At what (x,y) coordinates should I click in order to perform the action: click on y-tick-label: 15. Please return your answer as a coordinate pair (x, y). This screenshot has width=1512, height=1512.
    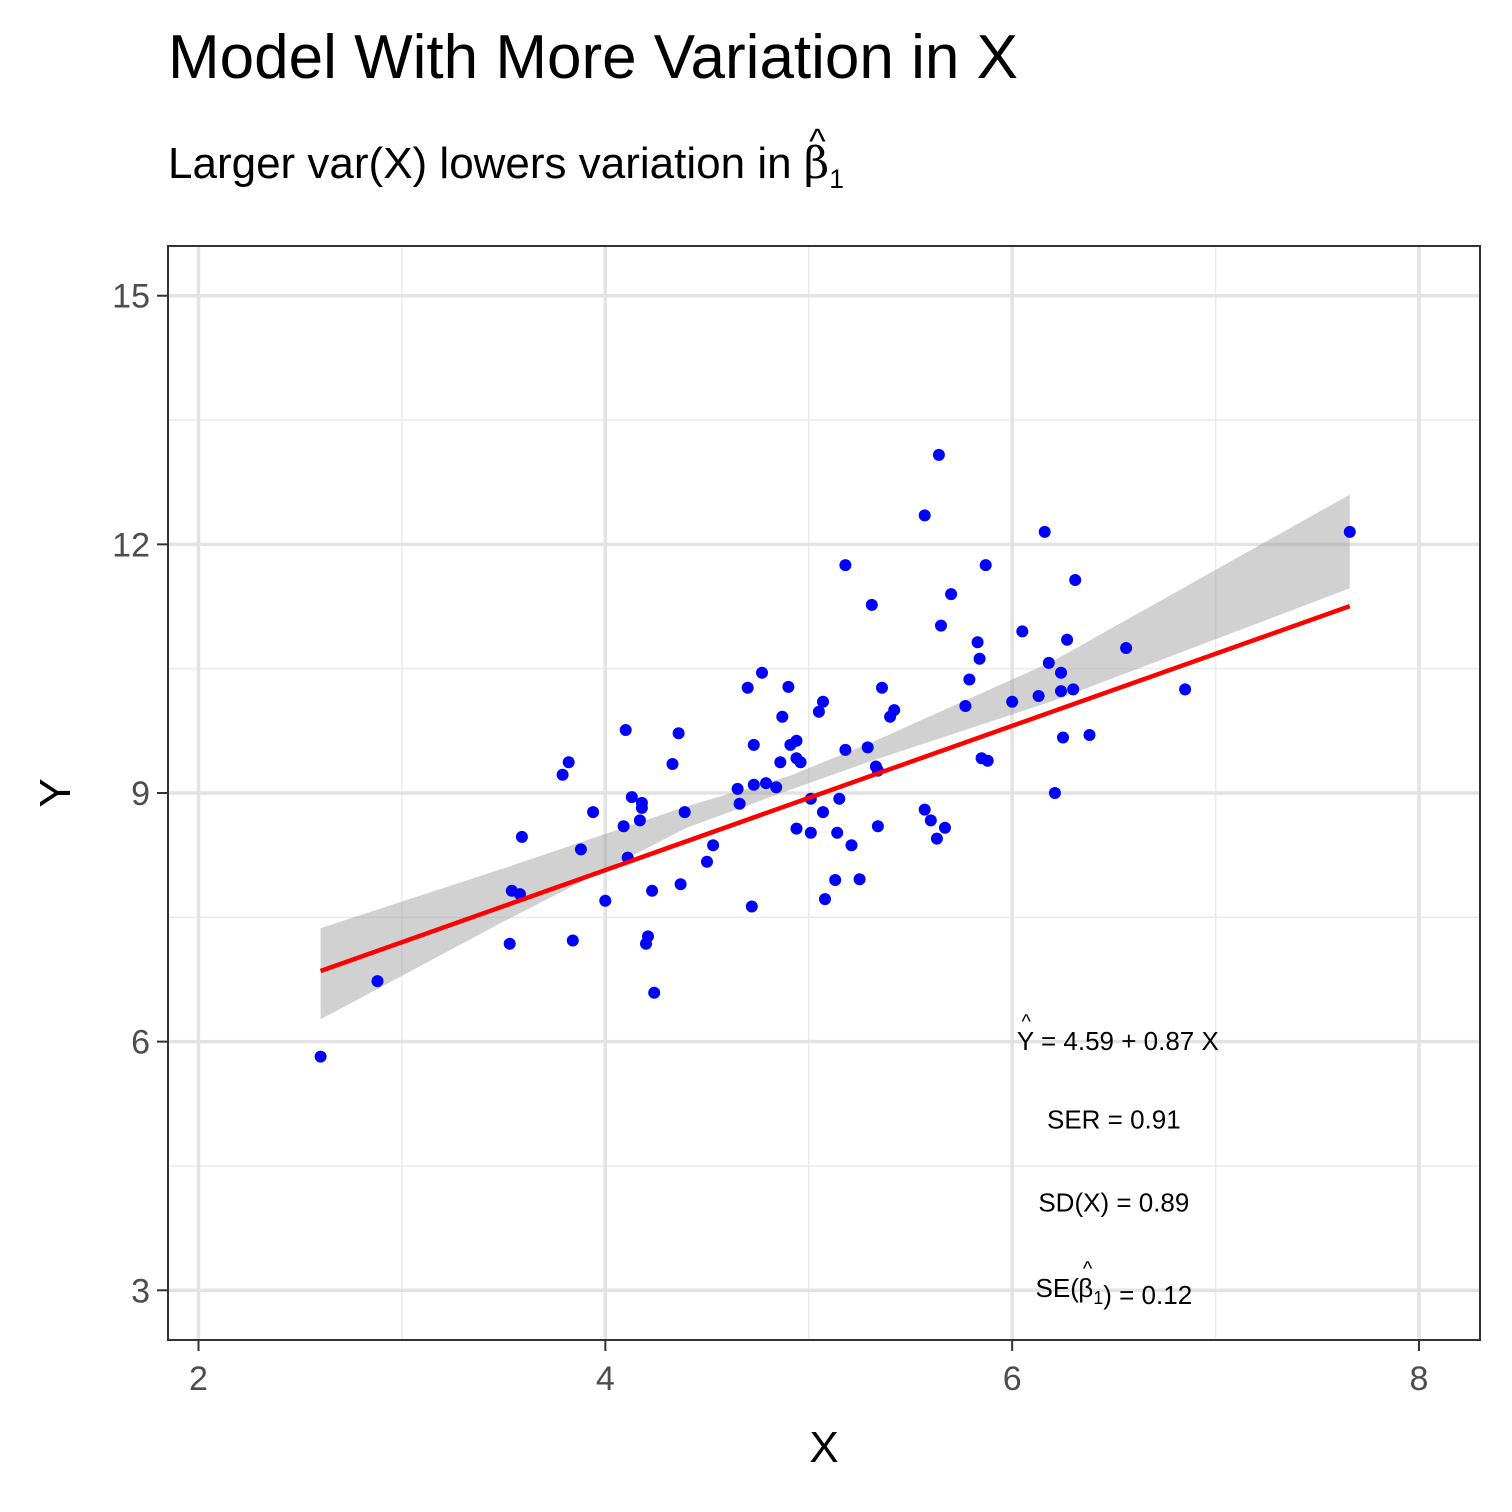
    Looking at the image, I should click on (131, 297).